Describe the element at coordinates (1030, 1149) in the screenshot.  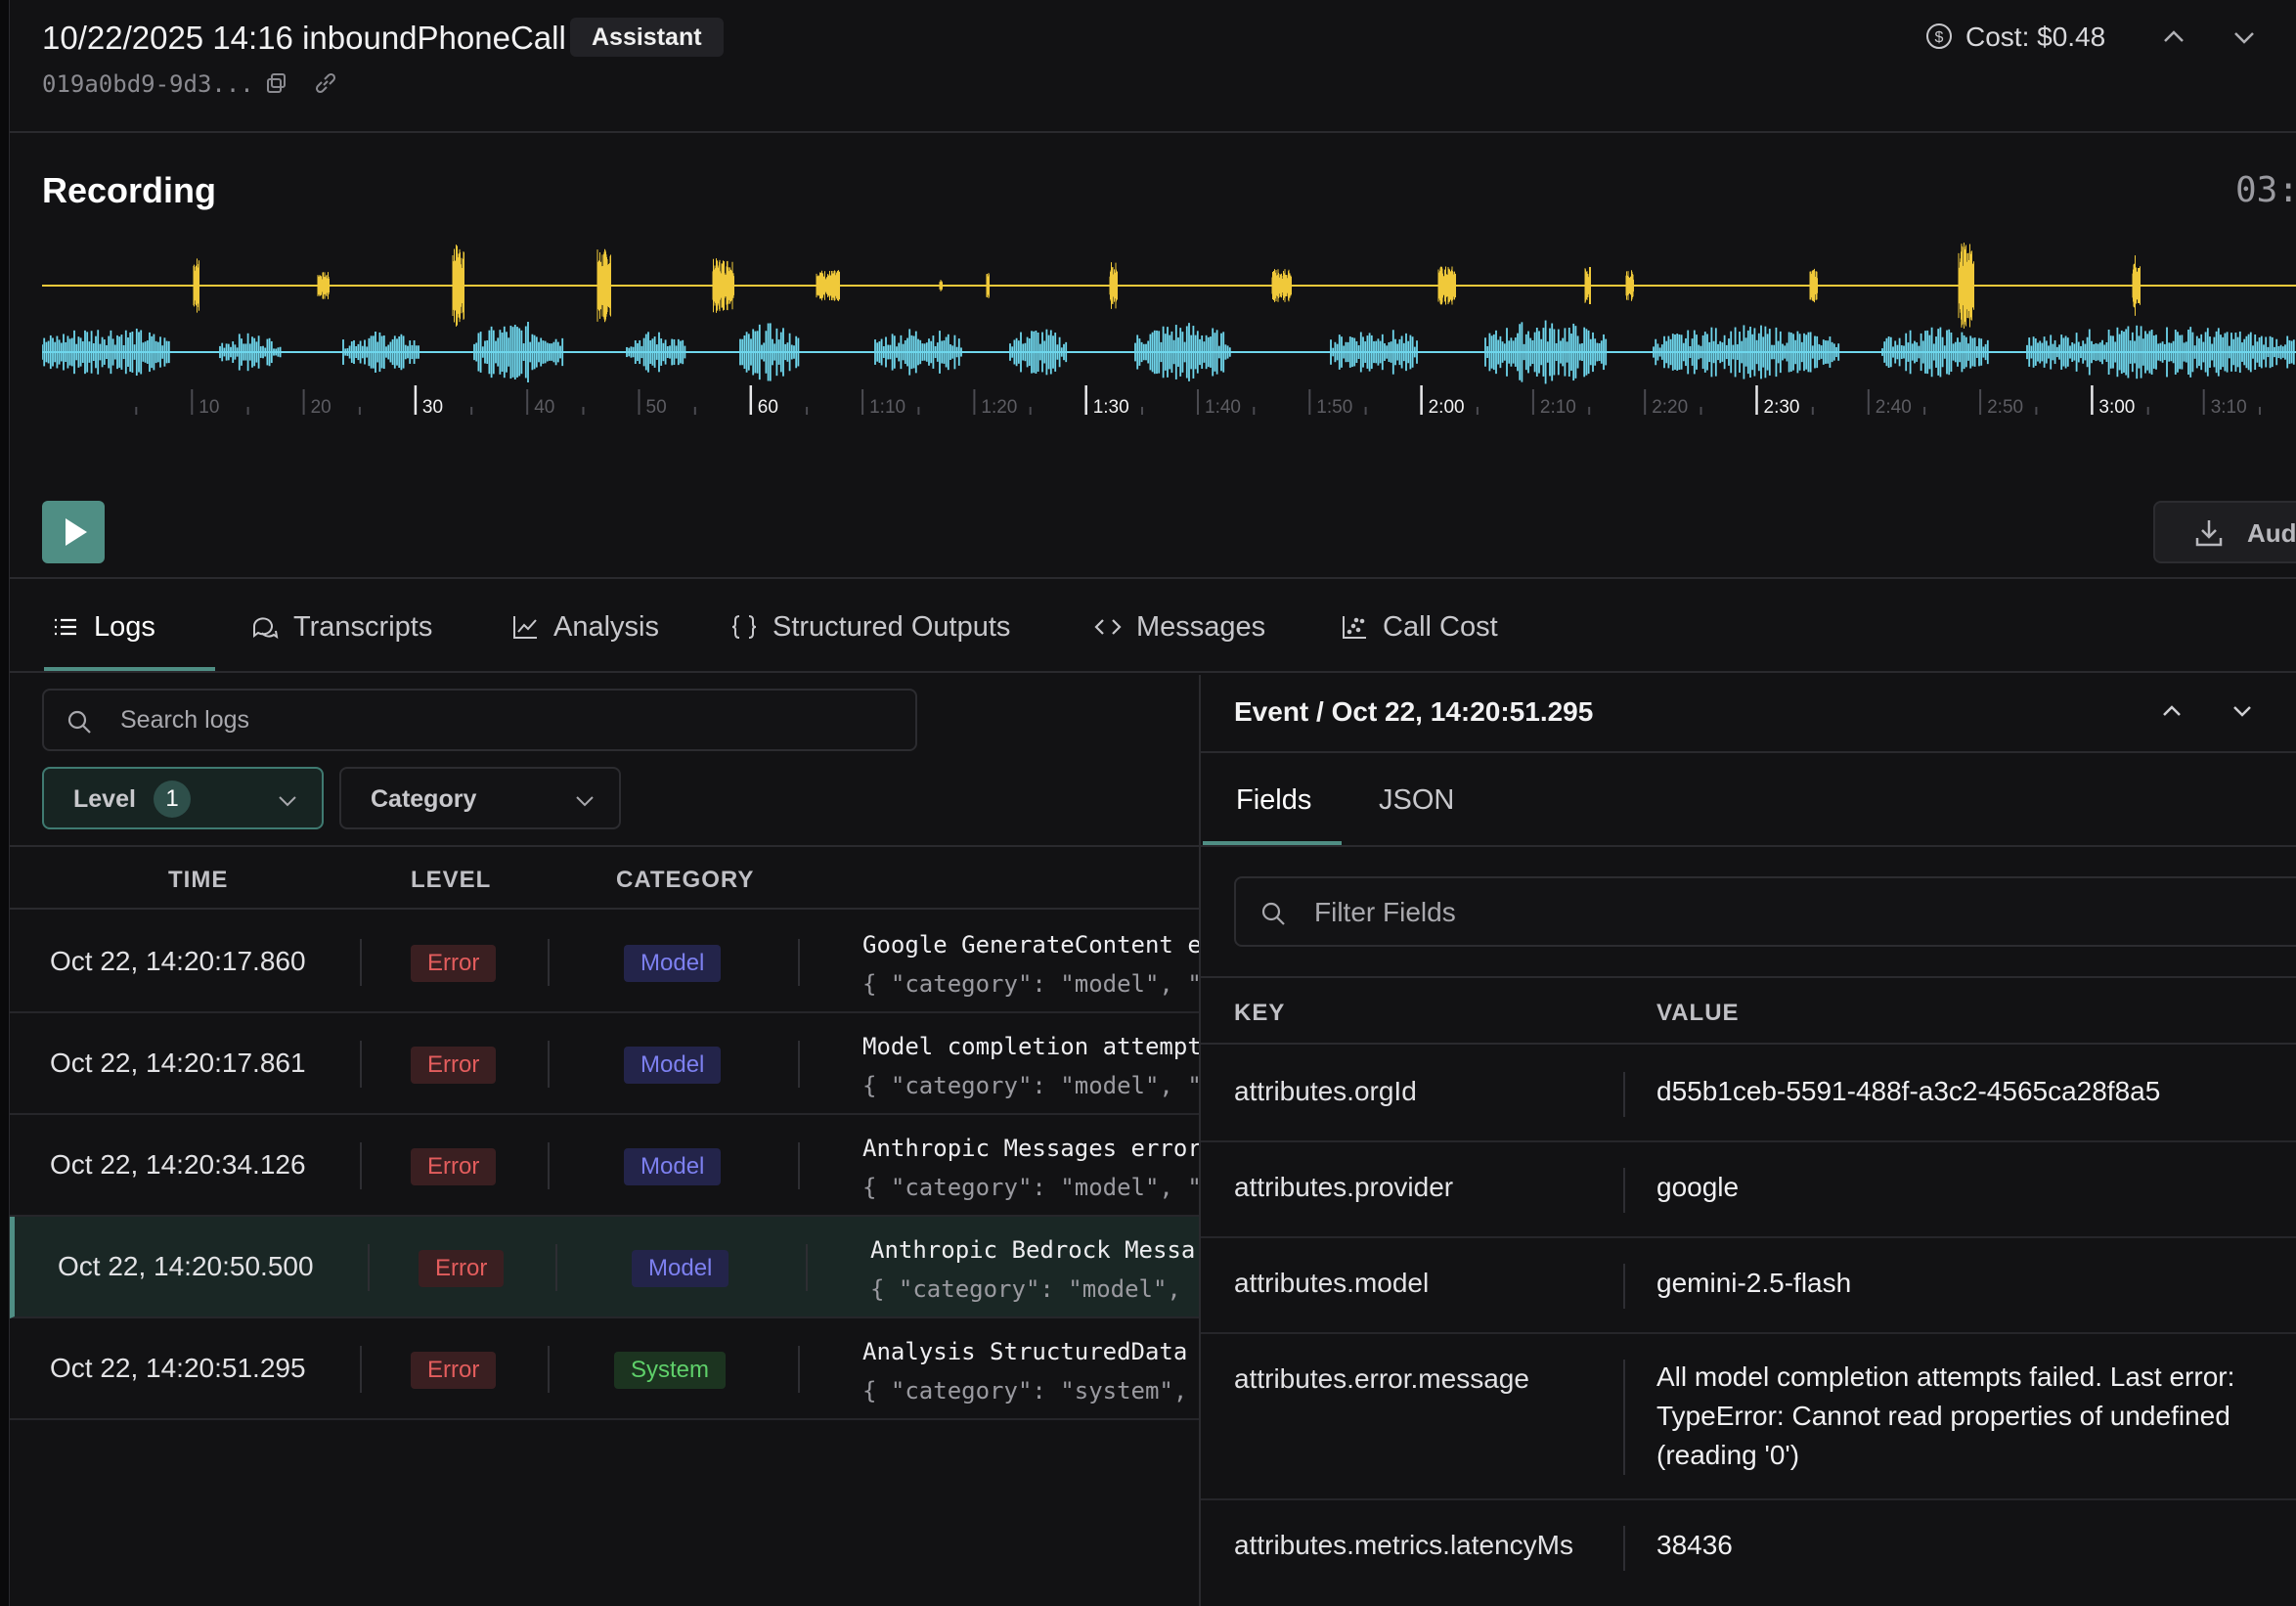
I see `log-message-title: Anthropic Messages error` at that location.